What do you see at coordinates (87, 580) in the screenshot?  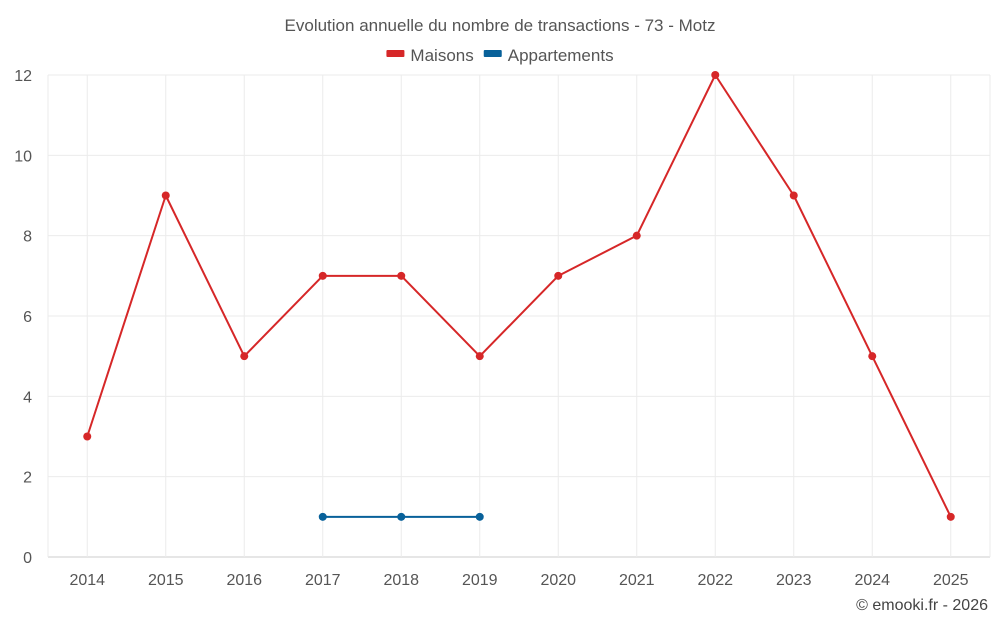 I see `x-tick-label: 2014` at bounding box center [87, 580].